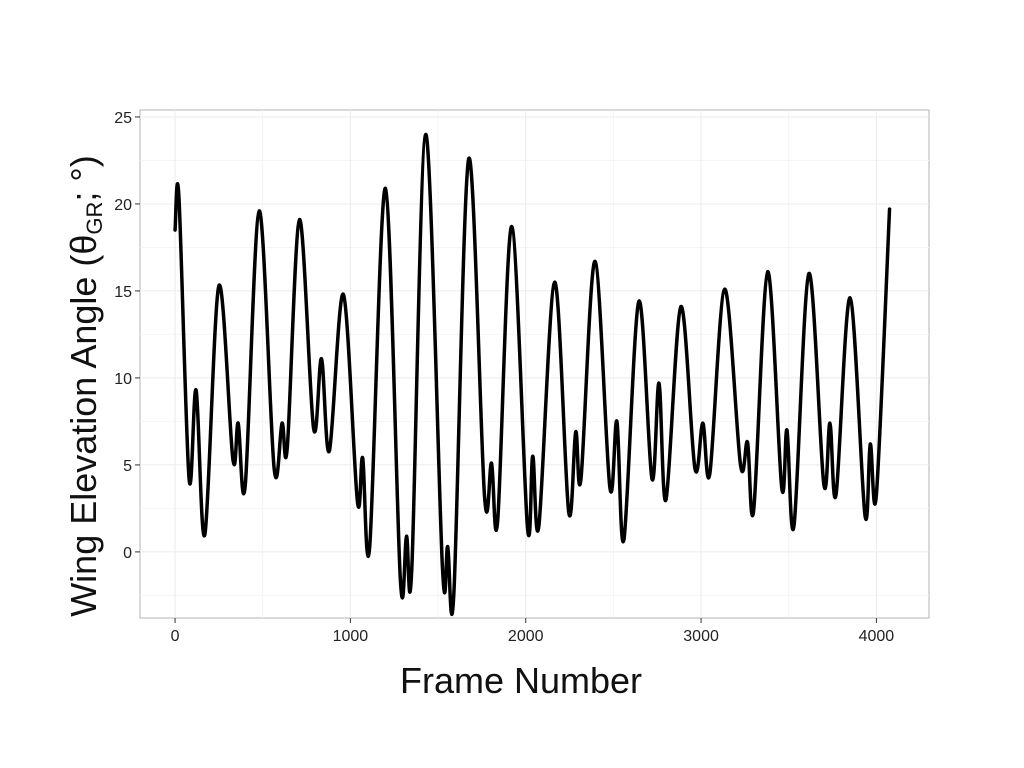 This screenshot has width=1024, height=768. Describe the element at coordinates (175, 636) in the screenshot. I see `x-tick-label: 0` at that location.